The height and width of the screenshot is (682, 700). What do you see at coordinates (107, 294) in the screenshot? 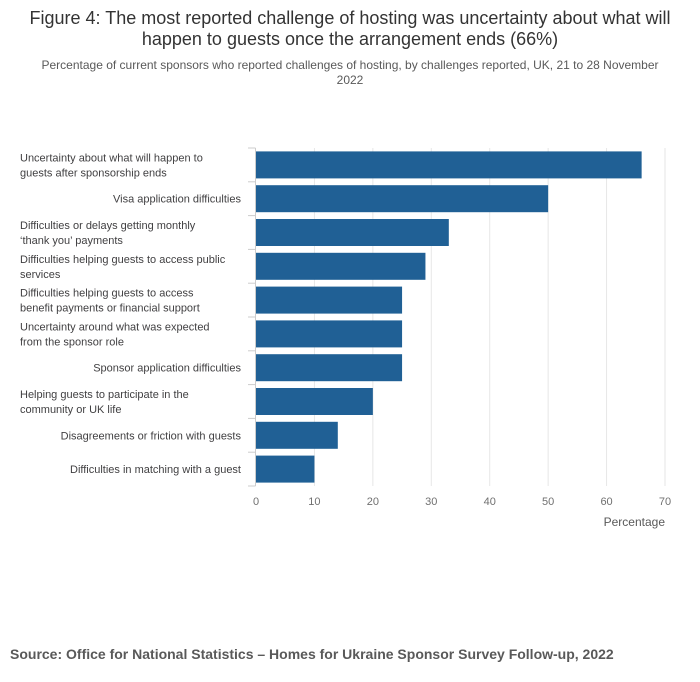
I see `category-label: Difficulties helping guests to access` at bounding box center [107, 294].